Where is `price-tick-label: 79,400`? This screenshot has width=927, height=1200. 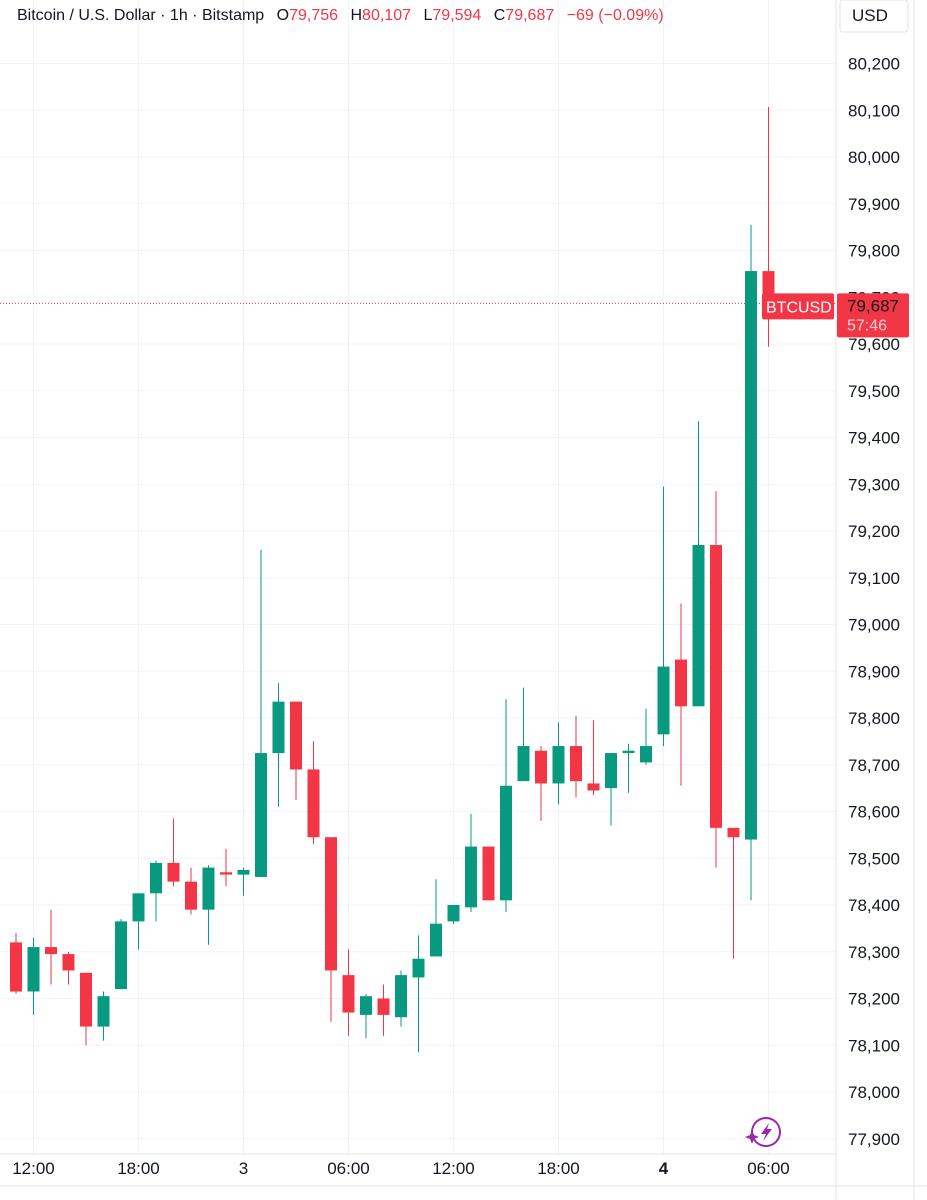 price-tick-label: 79,400 is located at coordinates (874, 438).